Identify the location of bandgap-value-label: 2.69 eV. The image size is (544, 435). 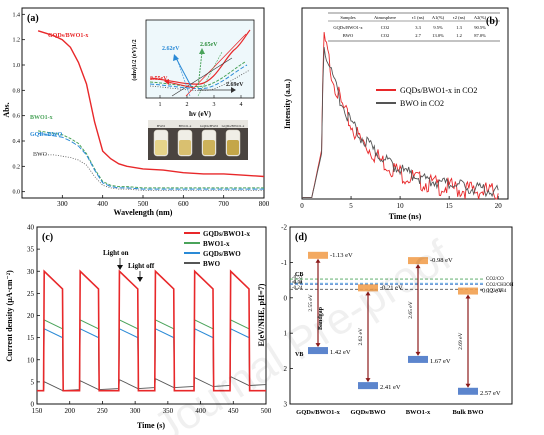
(461, 340).